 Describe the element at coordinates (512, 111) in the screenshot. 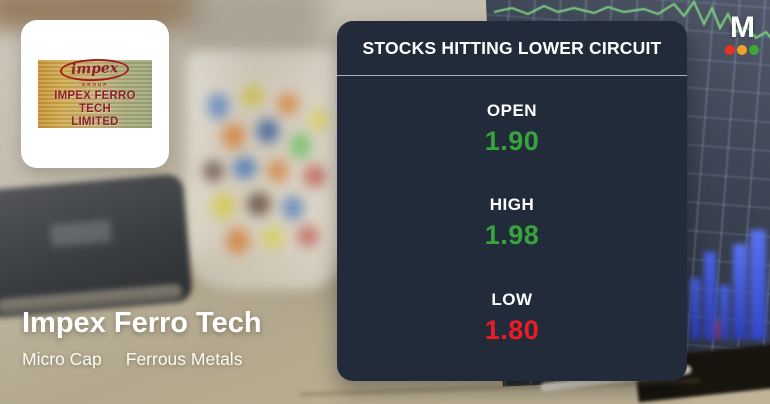

I see `open-label: OPEN` at that location.